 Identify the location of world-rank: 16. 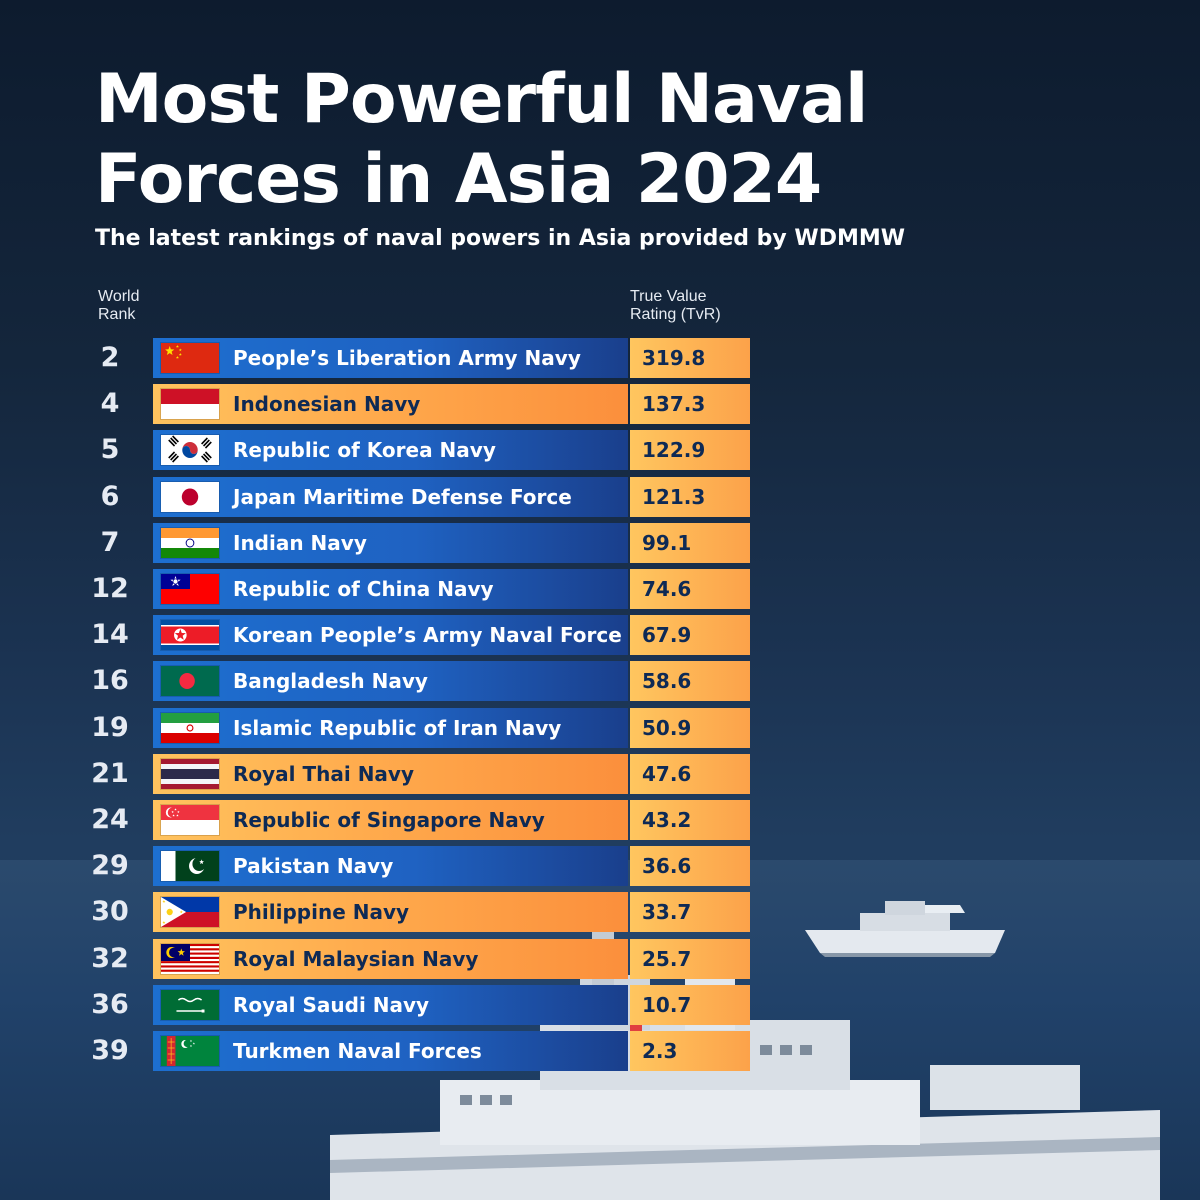
(110, 681).